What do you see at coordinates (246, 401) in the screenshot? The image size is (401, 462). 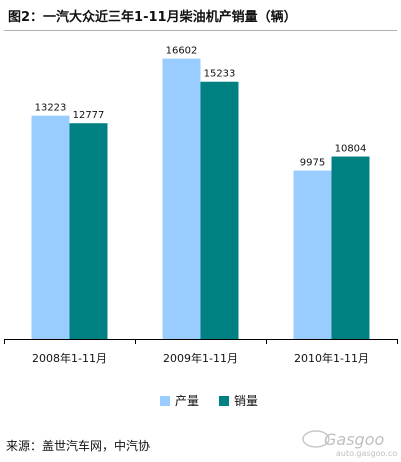 I see `legend-label-sales: 销量` at bounding box center [246, 401].